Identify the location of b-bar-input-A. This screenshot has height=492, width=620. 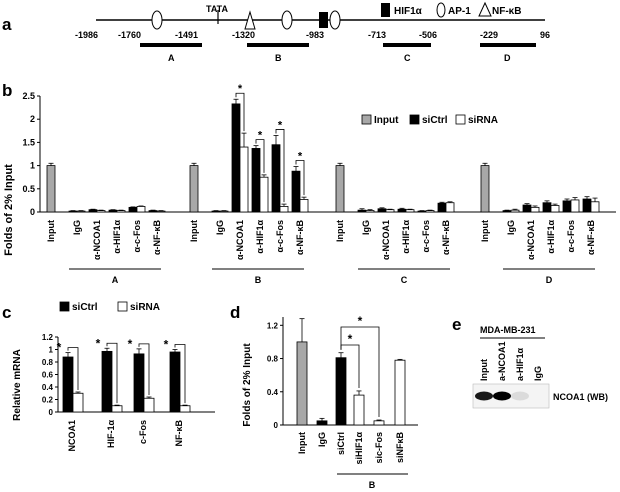
(51, 189).